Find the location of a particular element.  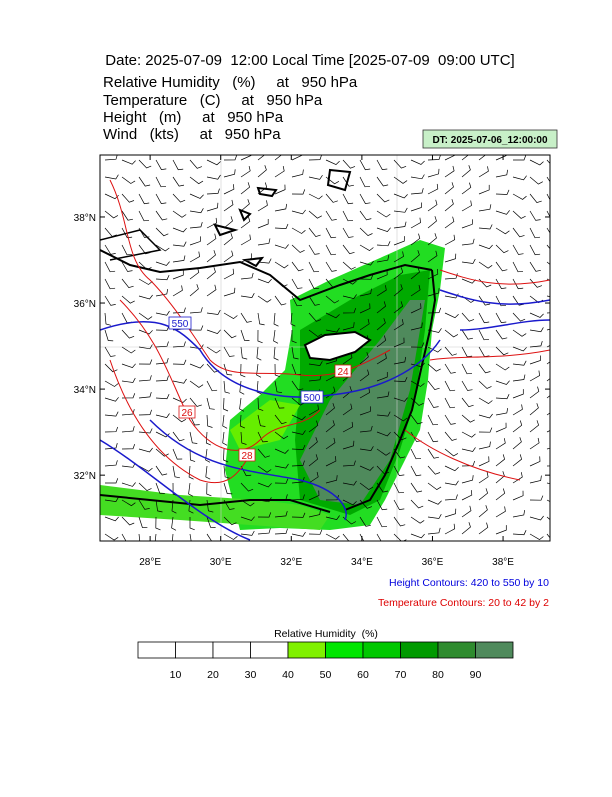

humidity-area is located at coordinates (362, 402).